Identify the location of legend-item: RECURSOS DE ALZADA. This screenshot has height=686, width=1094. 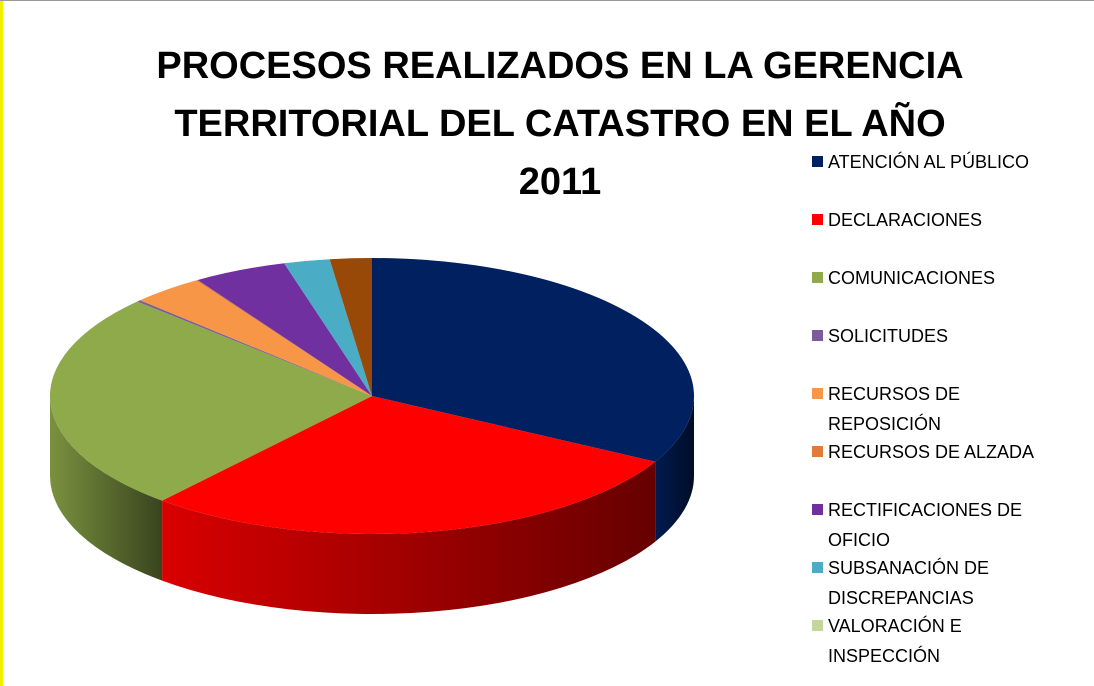
(948, 466).